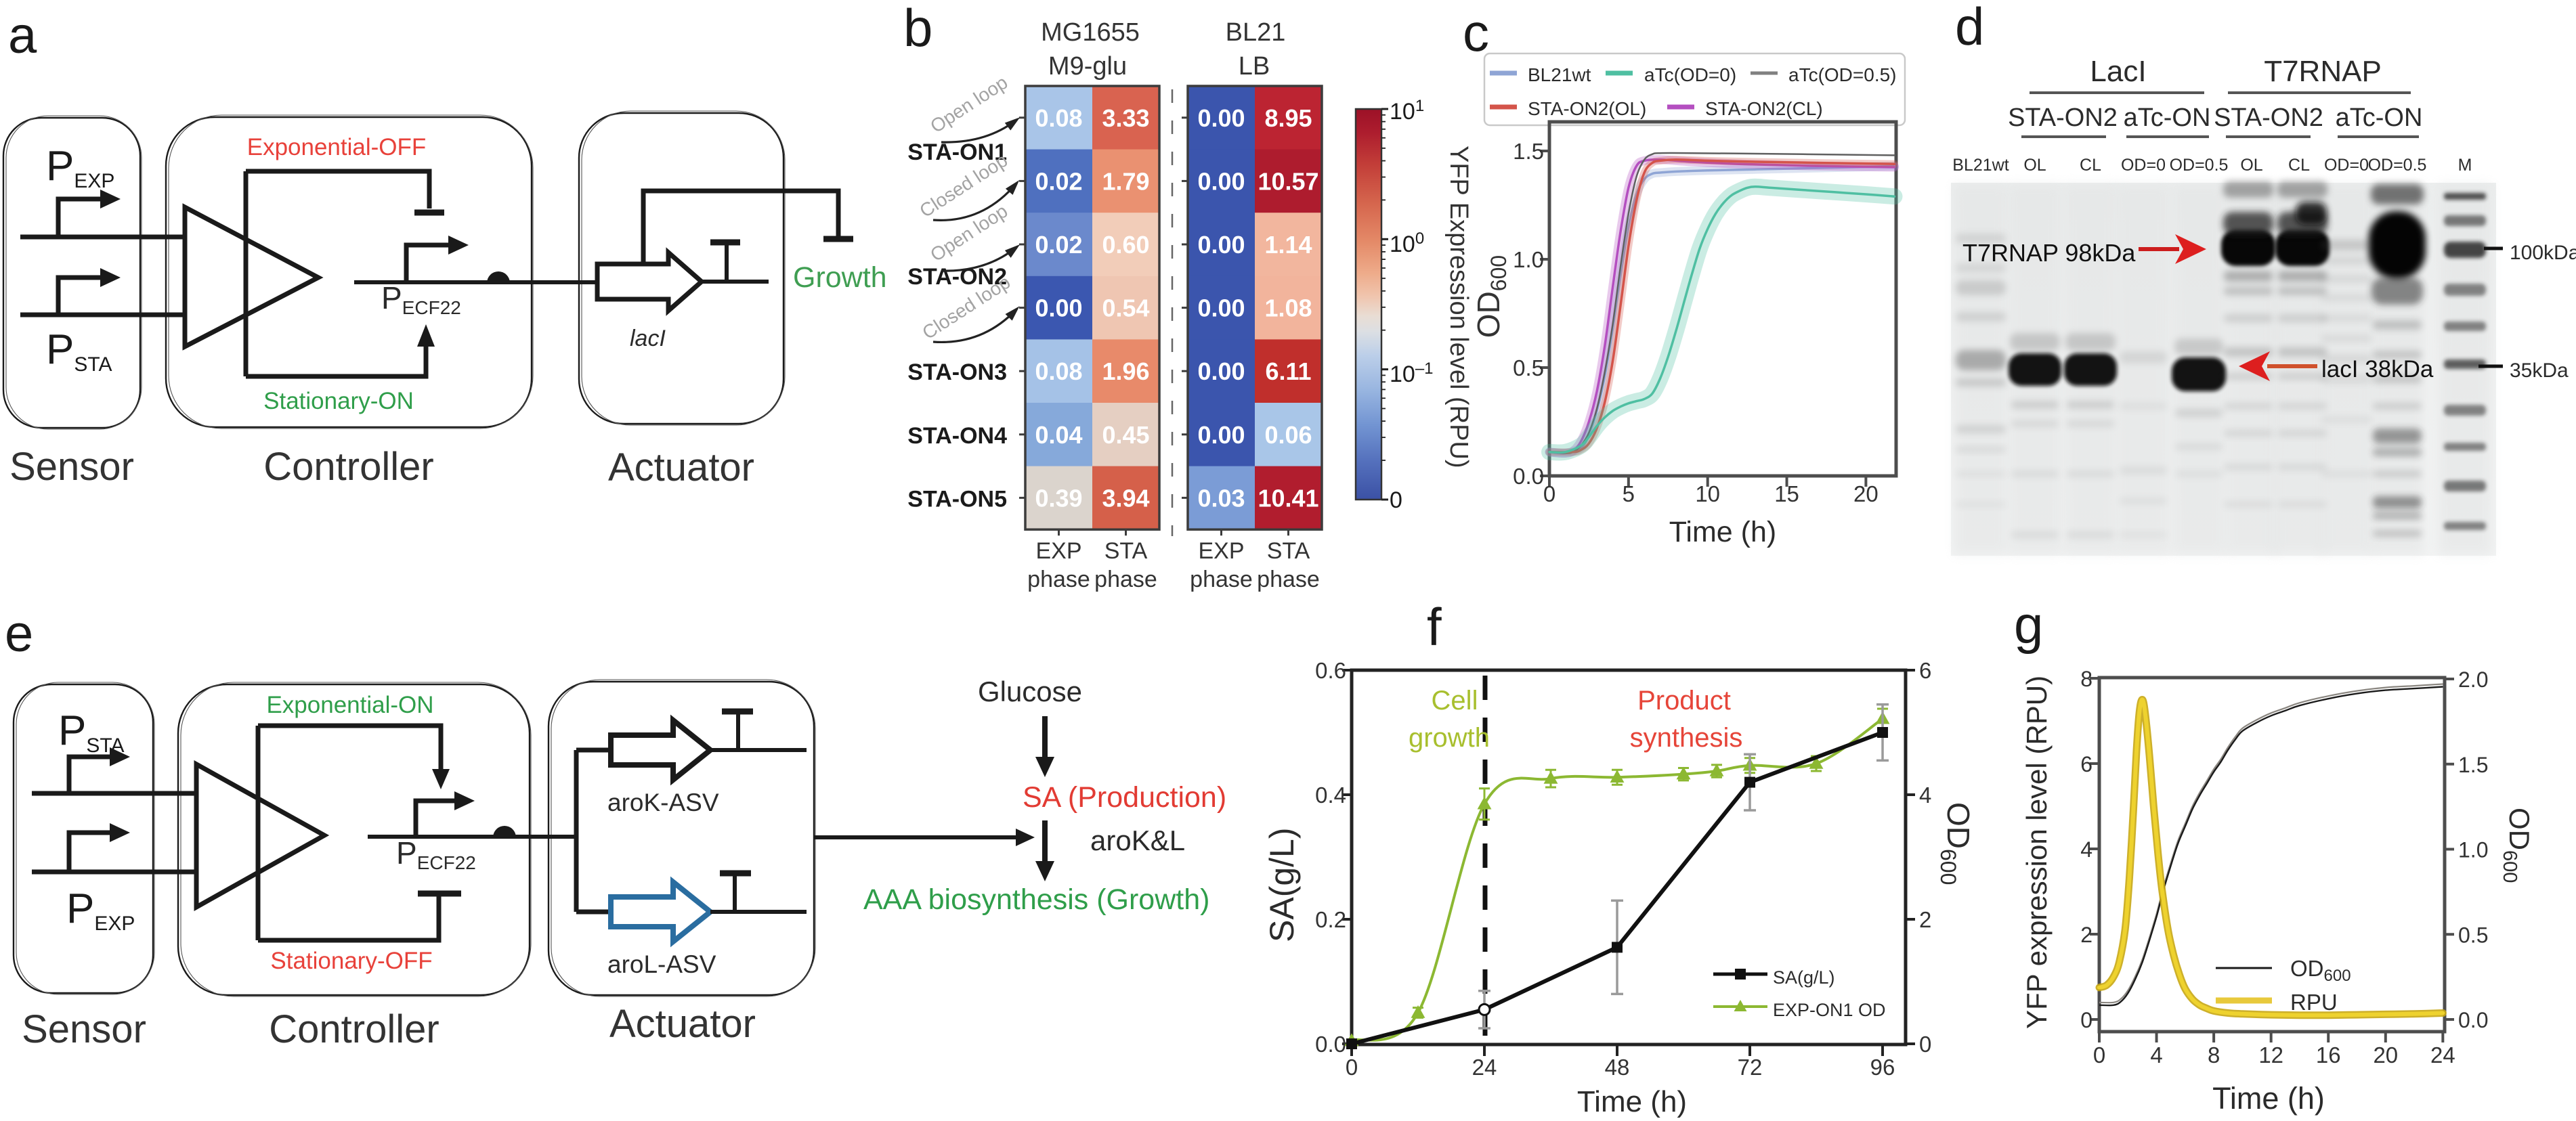 This screenshot has width=2576, height=1121. Describe the element at coordinates (1288, 551) in the screenshot. I see `svg-text: STA` at that location.